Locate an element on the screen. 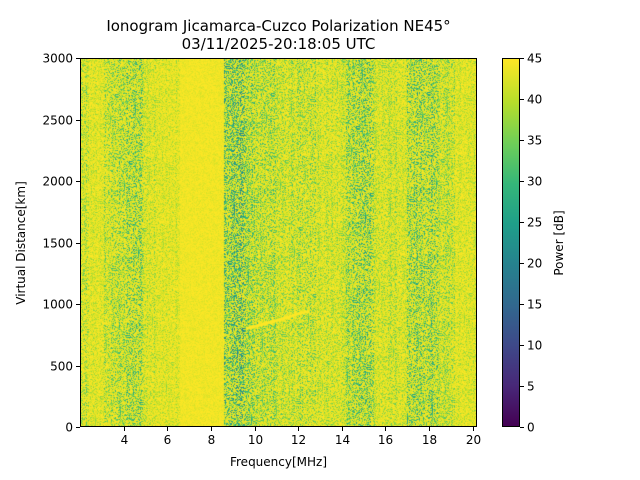 The height and width of the screenshot is (480, 640). colorbar-tick-label: 40 is located at coordinates (534, 100).